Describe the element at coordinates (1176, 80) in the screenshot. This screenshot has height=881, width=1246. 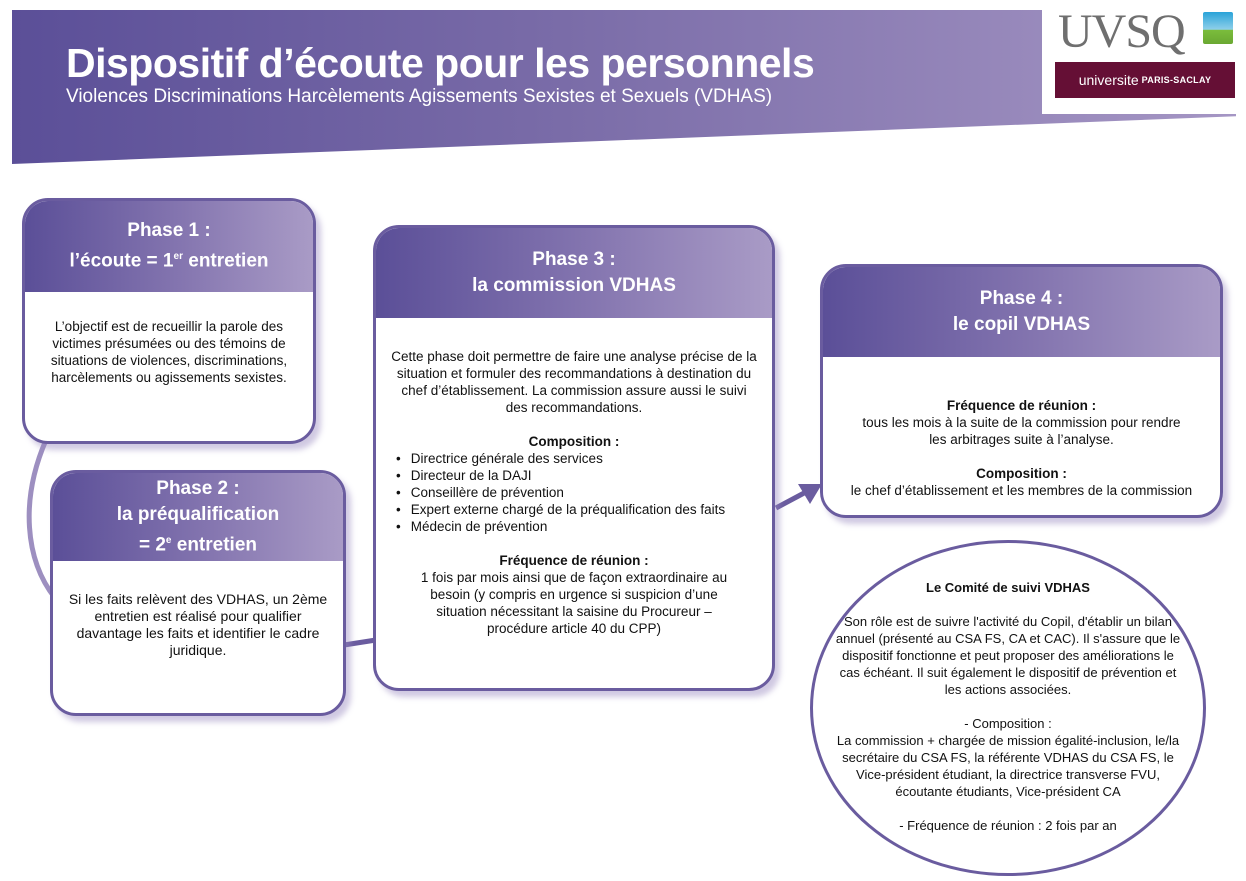
I see `saclay-logo-text-b: PARIS-SACLAY` at that location.